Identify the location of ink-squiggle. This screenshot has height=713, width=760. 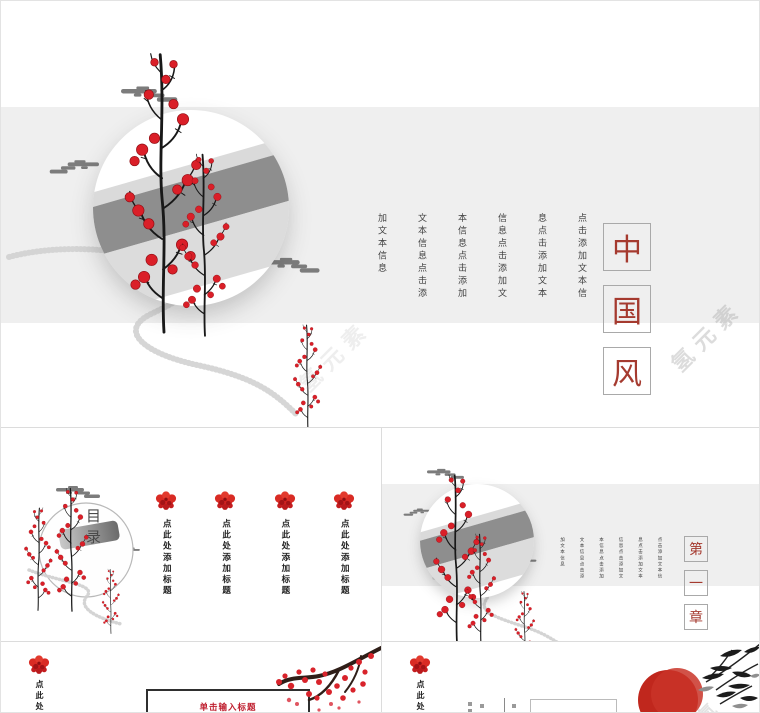
(75, 597).